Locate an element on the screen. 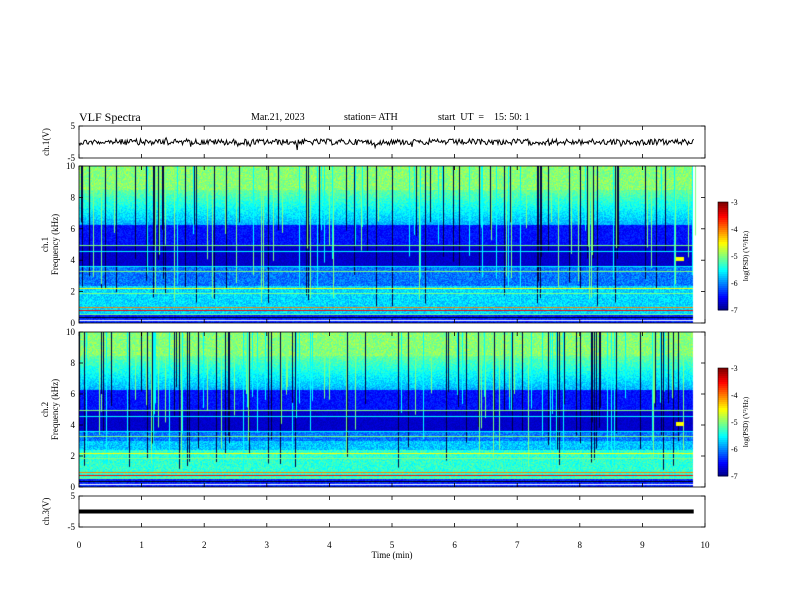 The width and height of the screenshot is (792, 612). y-axis-label: ch.1(V) is located at coordinates (46, 142).